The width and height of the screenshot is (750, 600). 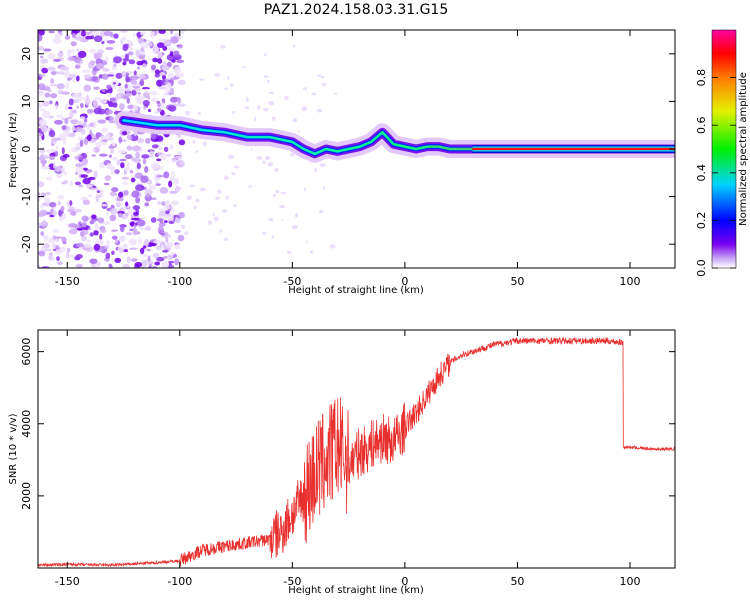 I want to click on spectrogram-y-tick-label: 20, so click(x=26, y=54).